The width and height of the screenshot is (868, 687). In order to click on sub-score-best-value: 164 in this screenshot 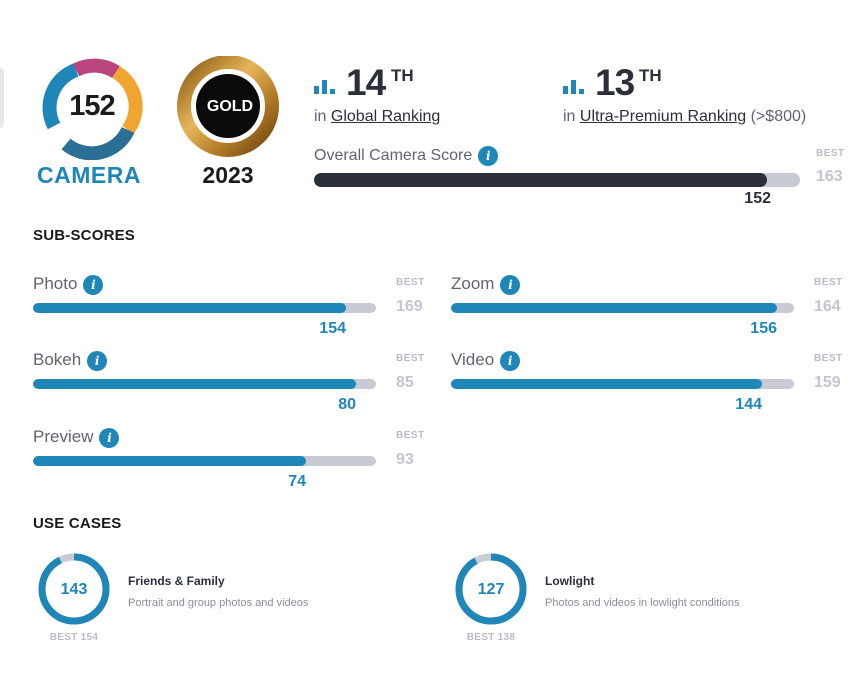, I will do `click(827, 306)`.